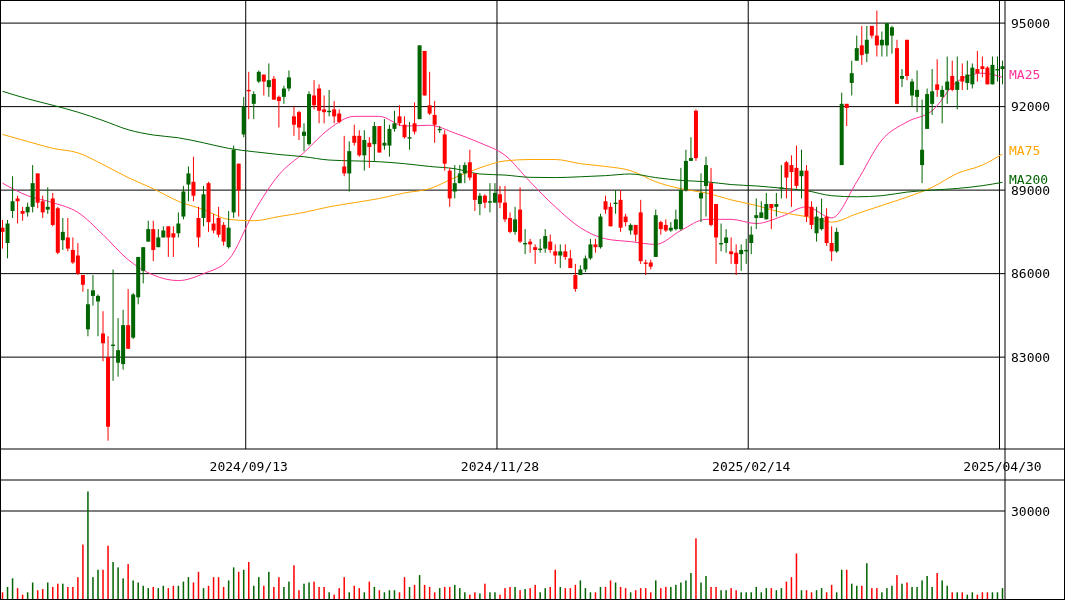 The height and width of the screenshot is (600, 1065). I want to click on y-tick-label: 83000, so click(1031, 357).